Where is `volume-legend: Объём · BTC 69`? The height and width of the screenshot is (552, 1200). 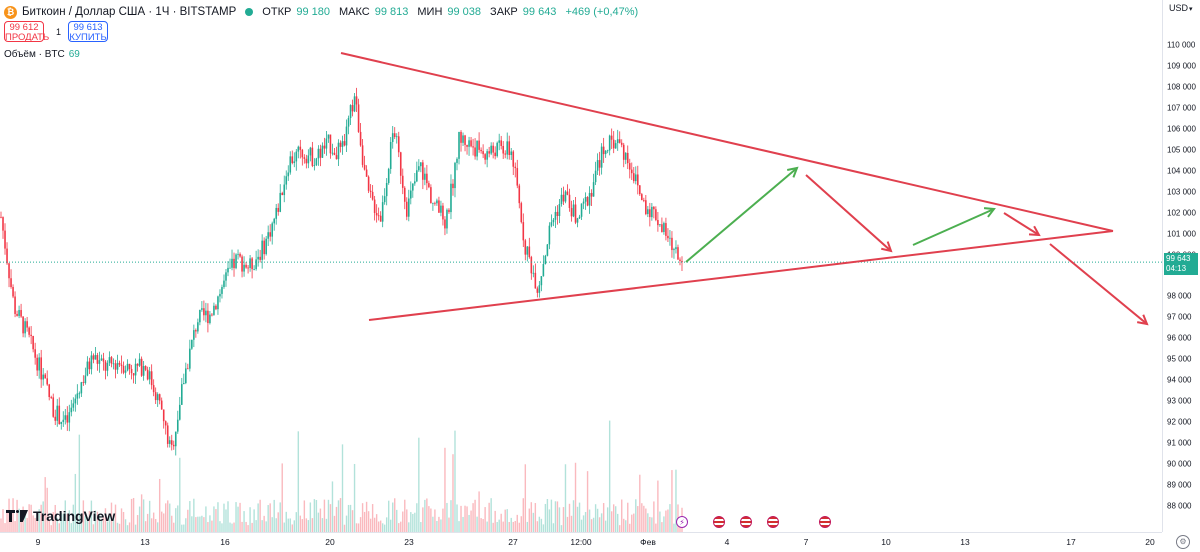 volume-legend: Объём · BTC 69 is located at coordinates (42, 54).